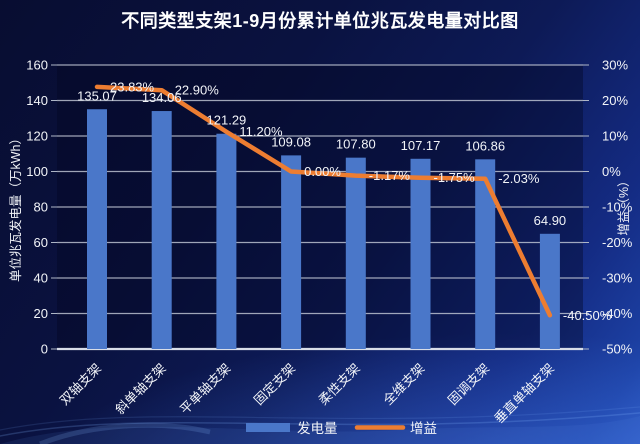  Describe the element at coordinates (615, 65) in the screenshot. I see `right-tick-label: 30%` at that location.